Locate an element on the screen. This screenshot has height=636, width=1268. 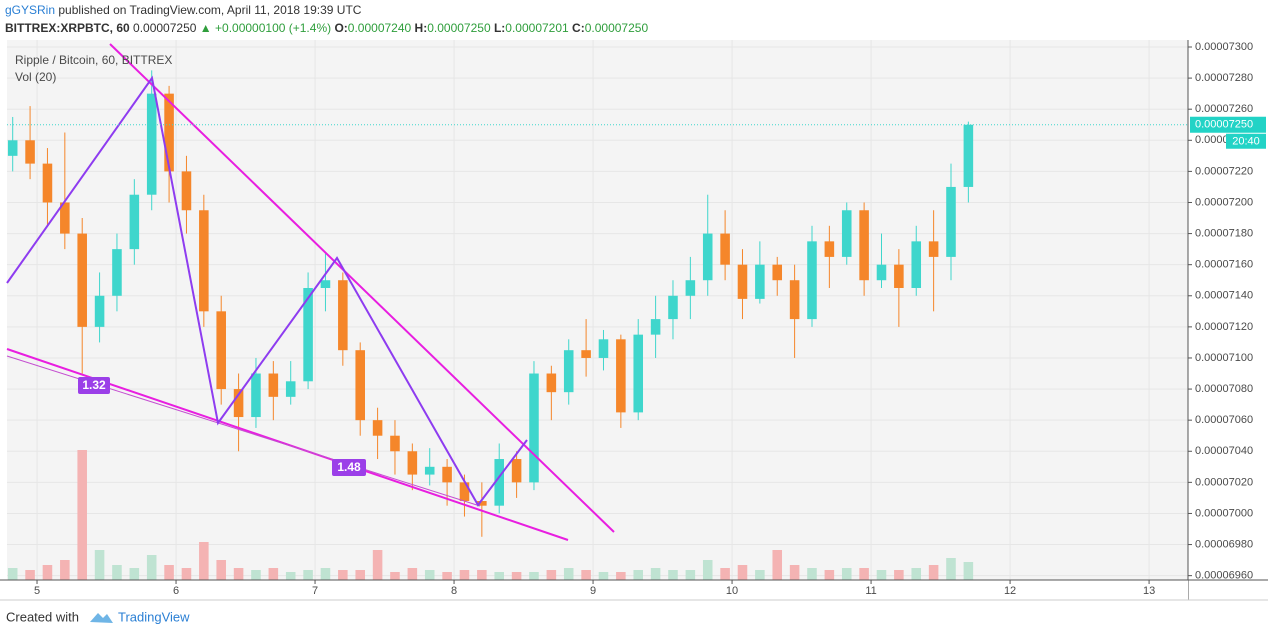
x-tick-label: 12 is located at coordinates (1010, 591).